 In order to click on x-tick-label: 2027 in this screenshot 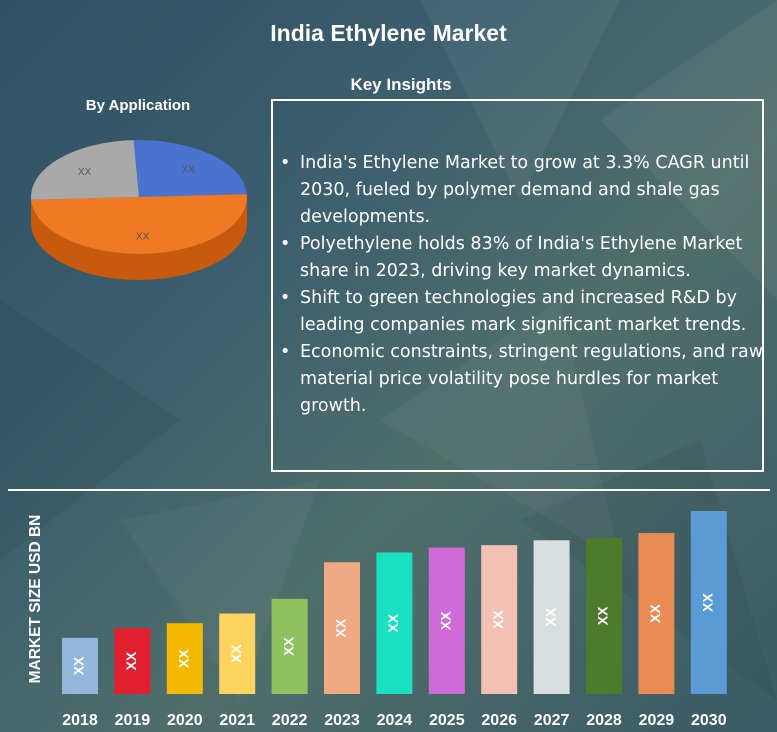, I will do `click(552, 720)`.